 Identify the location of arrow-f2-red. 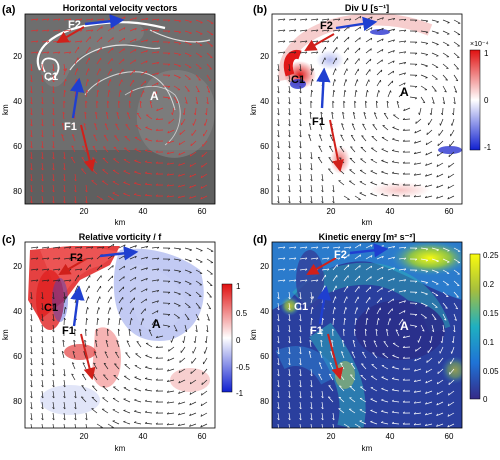
(70, 34).